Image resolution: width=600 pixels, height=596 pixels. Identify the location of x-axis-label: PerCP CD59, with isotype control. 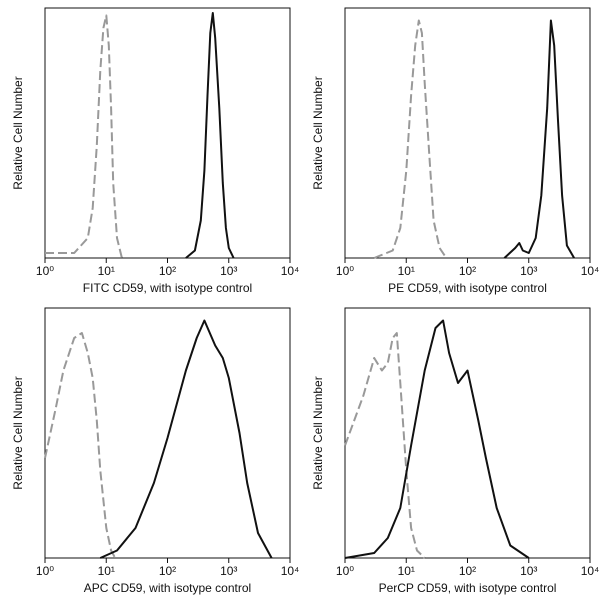
(468, 588).